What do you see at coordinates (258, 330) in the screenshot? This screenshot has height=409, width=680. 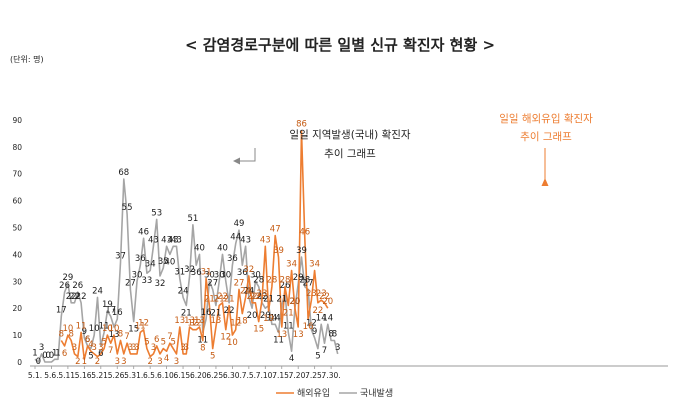 I see `overseas-data-label: 15` at bounding box center [258, 330].